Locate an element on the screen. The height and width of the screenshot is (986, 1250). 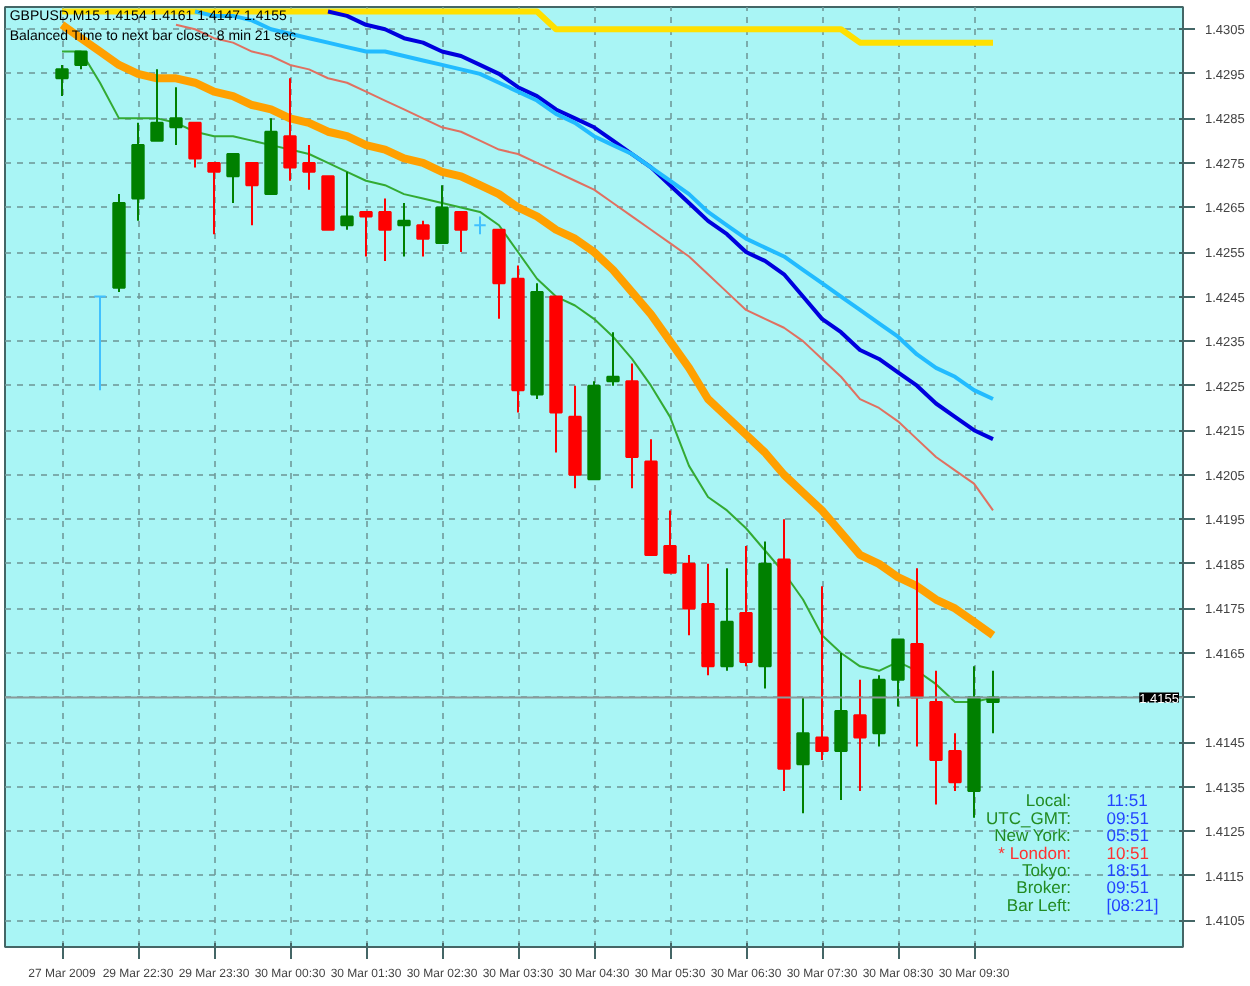
text: 05:51 is located at coordinates (1128, 835).